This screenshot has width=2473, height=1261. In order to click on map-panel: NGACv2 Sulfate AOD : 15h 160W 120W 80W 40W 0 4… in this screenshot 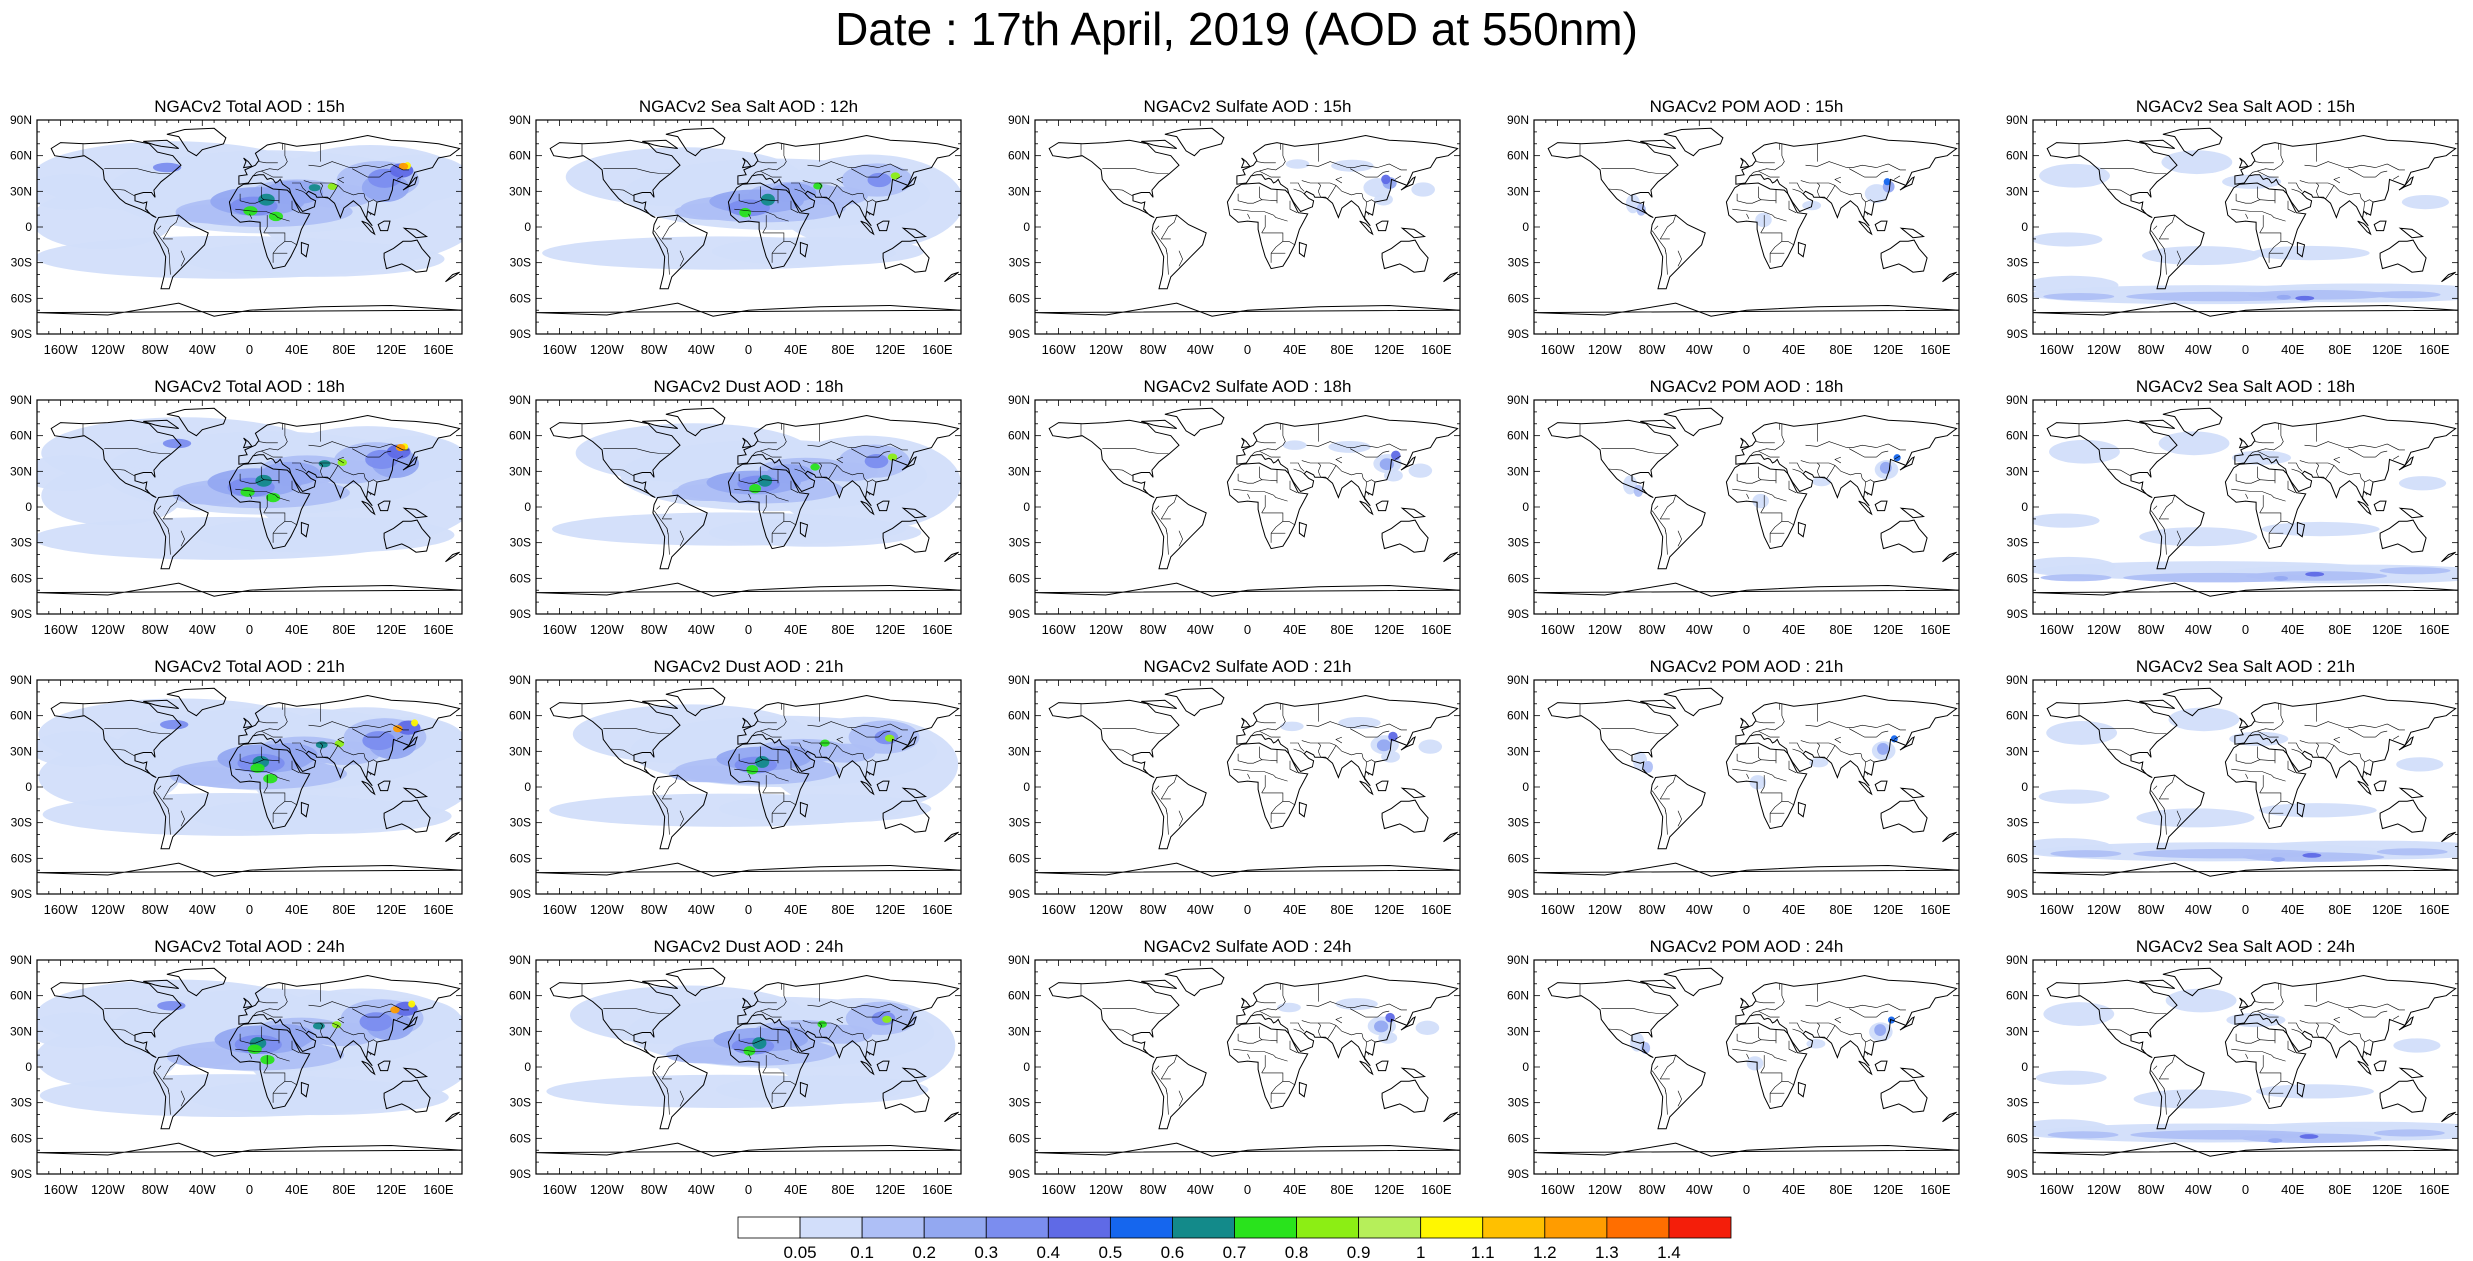, I will do `click(1234, 227)`.